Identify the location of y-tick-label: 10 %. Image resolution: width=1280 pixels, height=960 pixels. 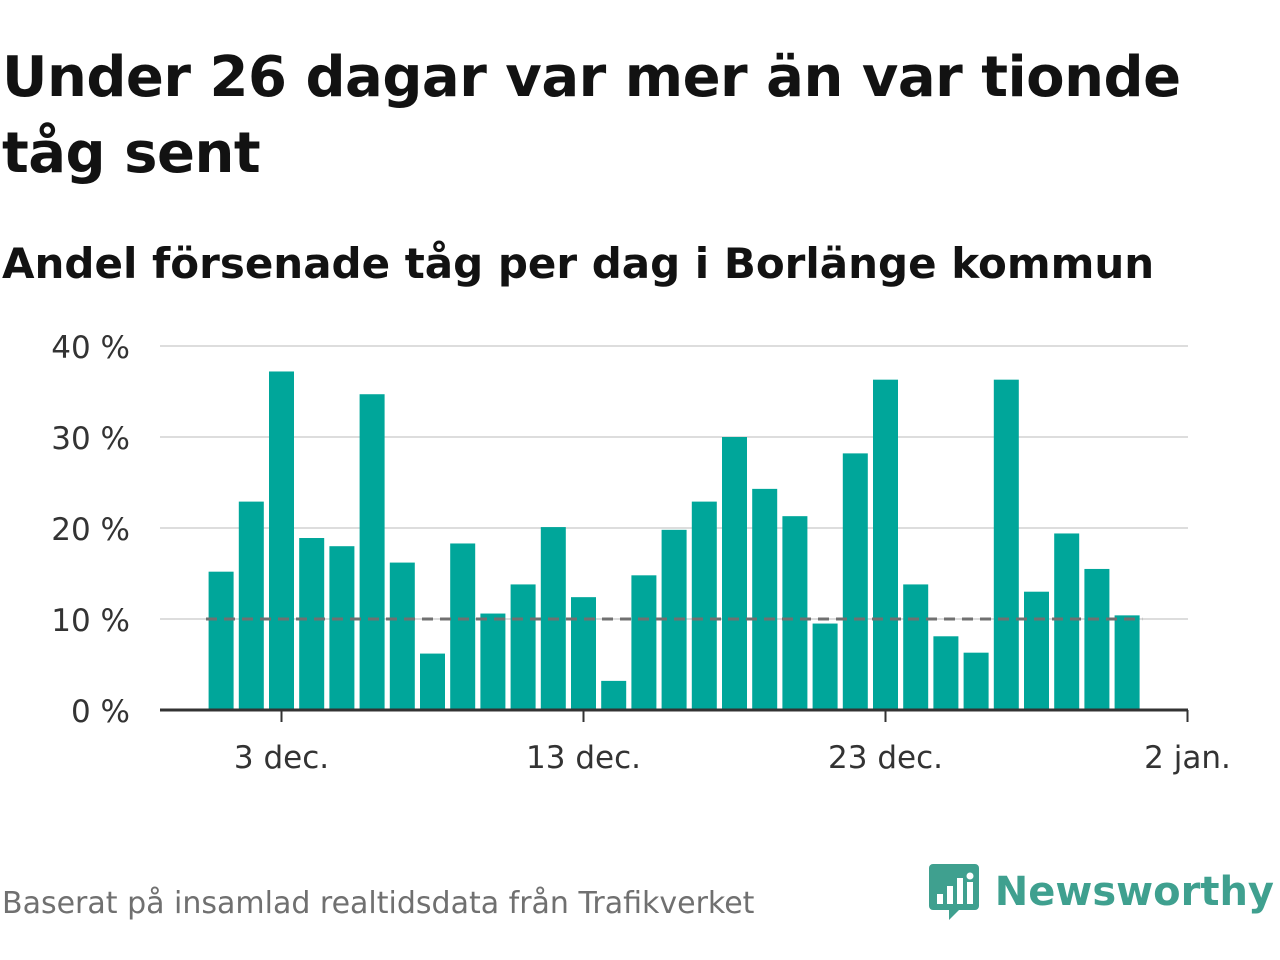
(90, 621).